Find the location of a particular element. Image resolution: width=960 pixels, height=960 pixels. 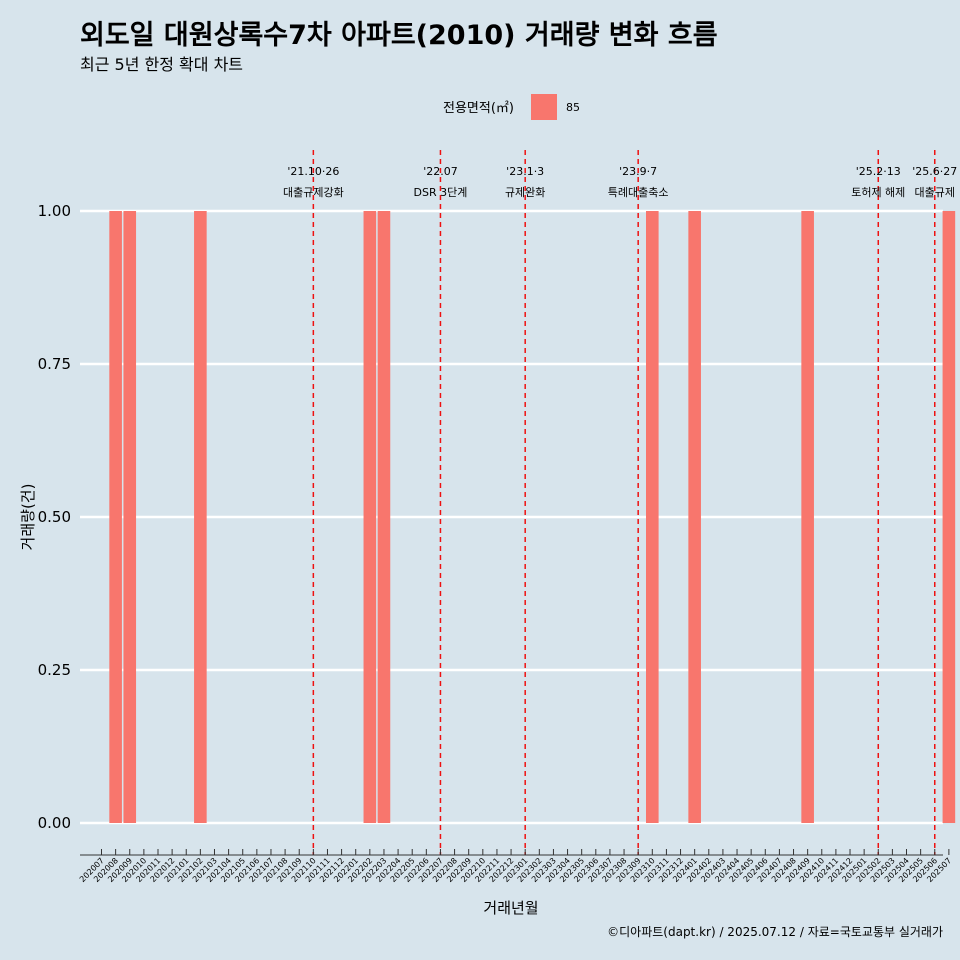

annotation-label: 규제완화 is located at coordinates (525, 192).